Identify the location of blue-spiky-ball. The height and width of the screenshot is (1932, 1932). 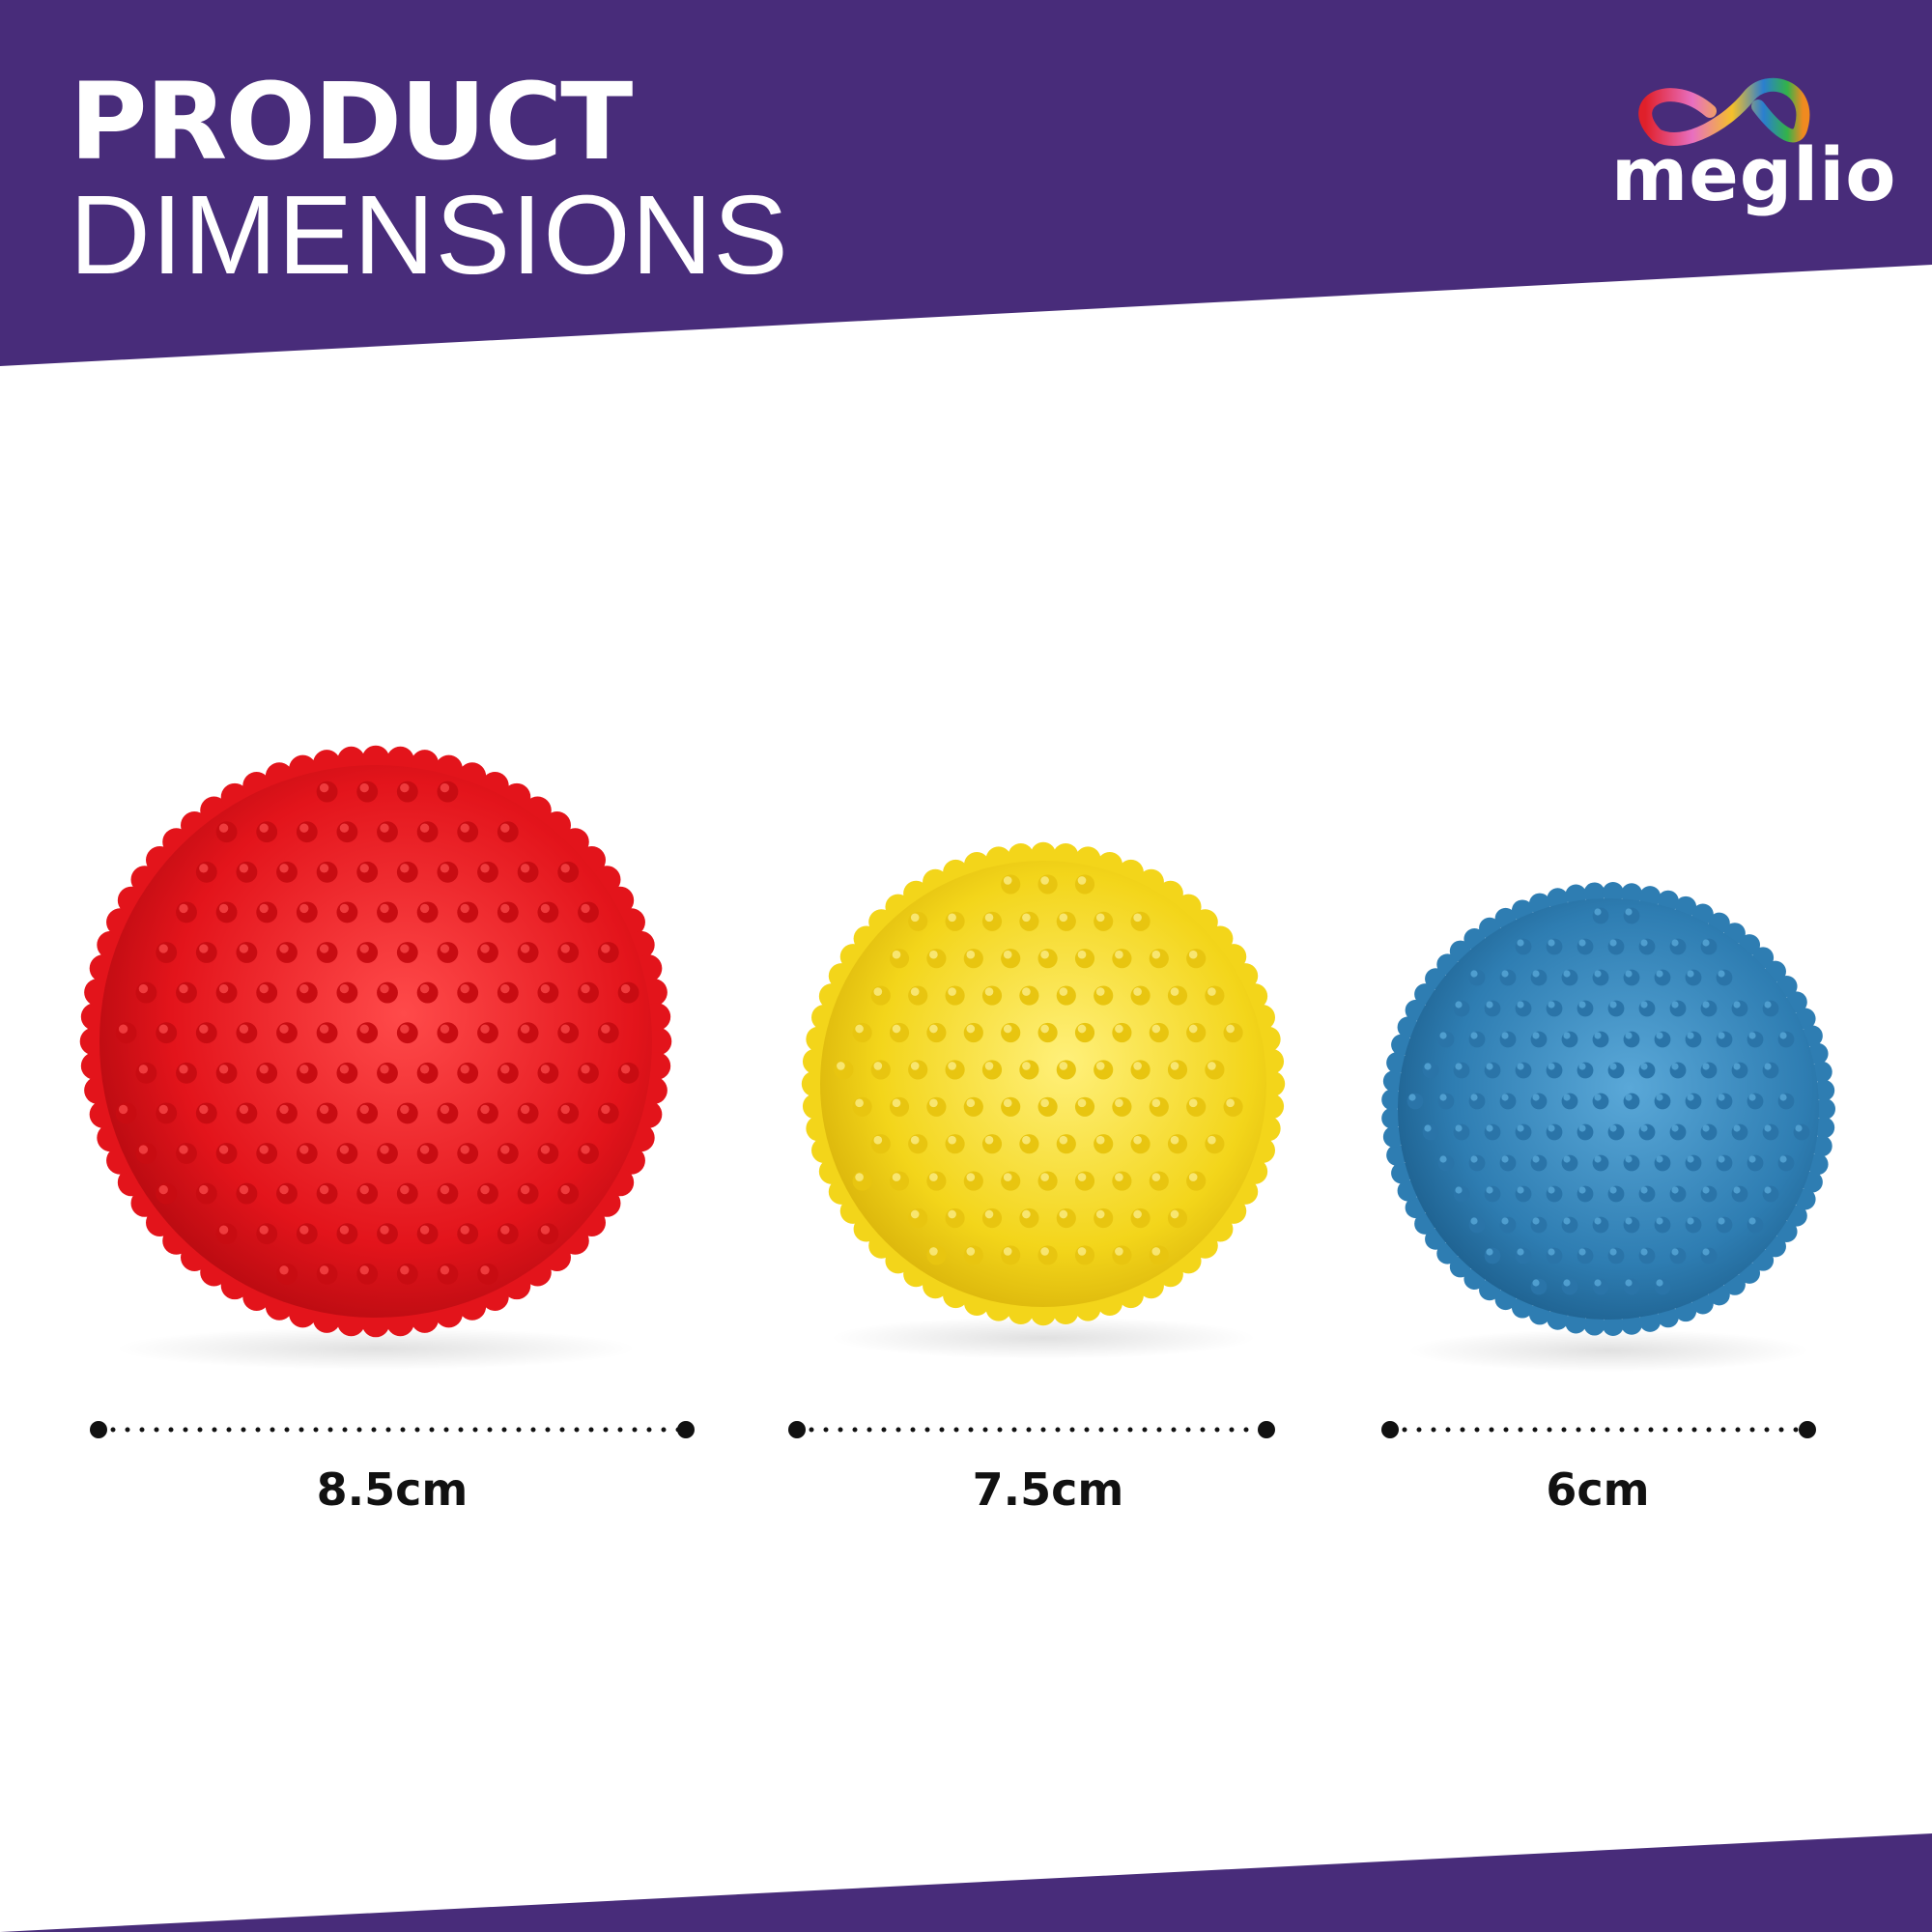
(1608, 1127).